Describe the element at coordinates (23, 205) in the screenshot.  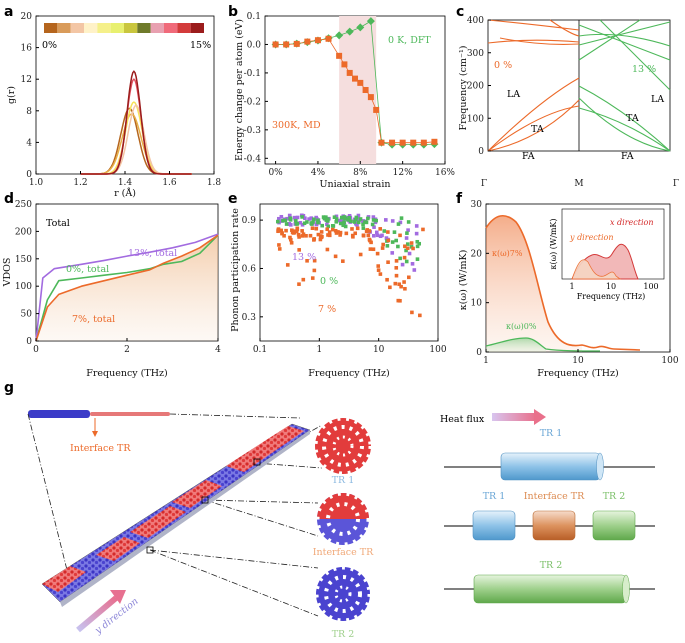
I see `ytick-label: 250` at that location.